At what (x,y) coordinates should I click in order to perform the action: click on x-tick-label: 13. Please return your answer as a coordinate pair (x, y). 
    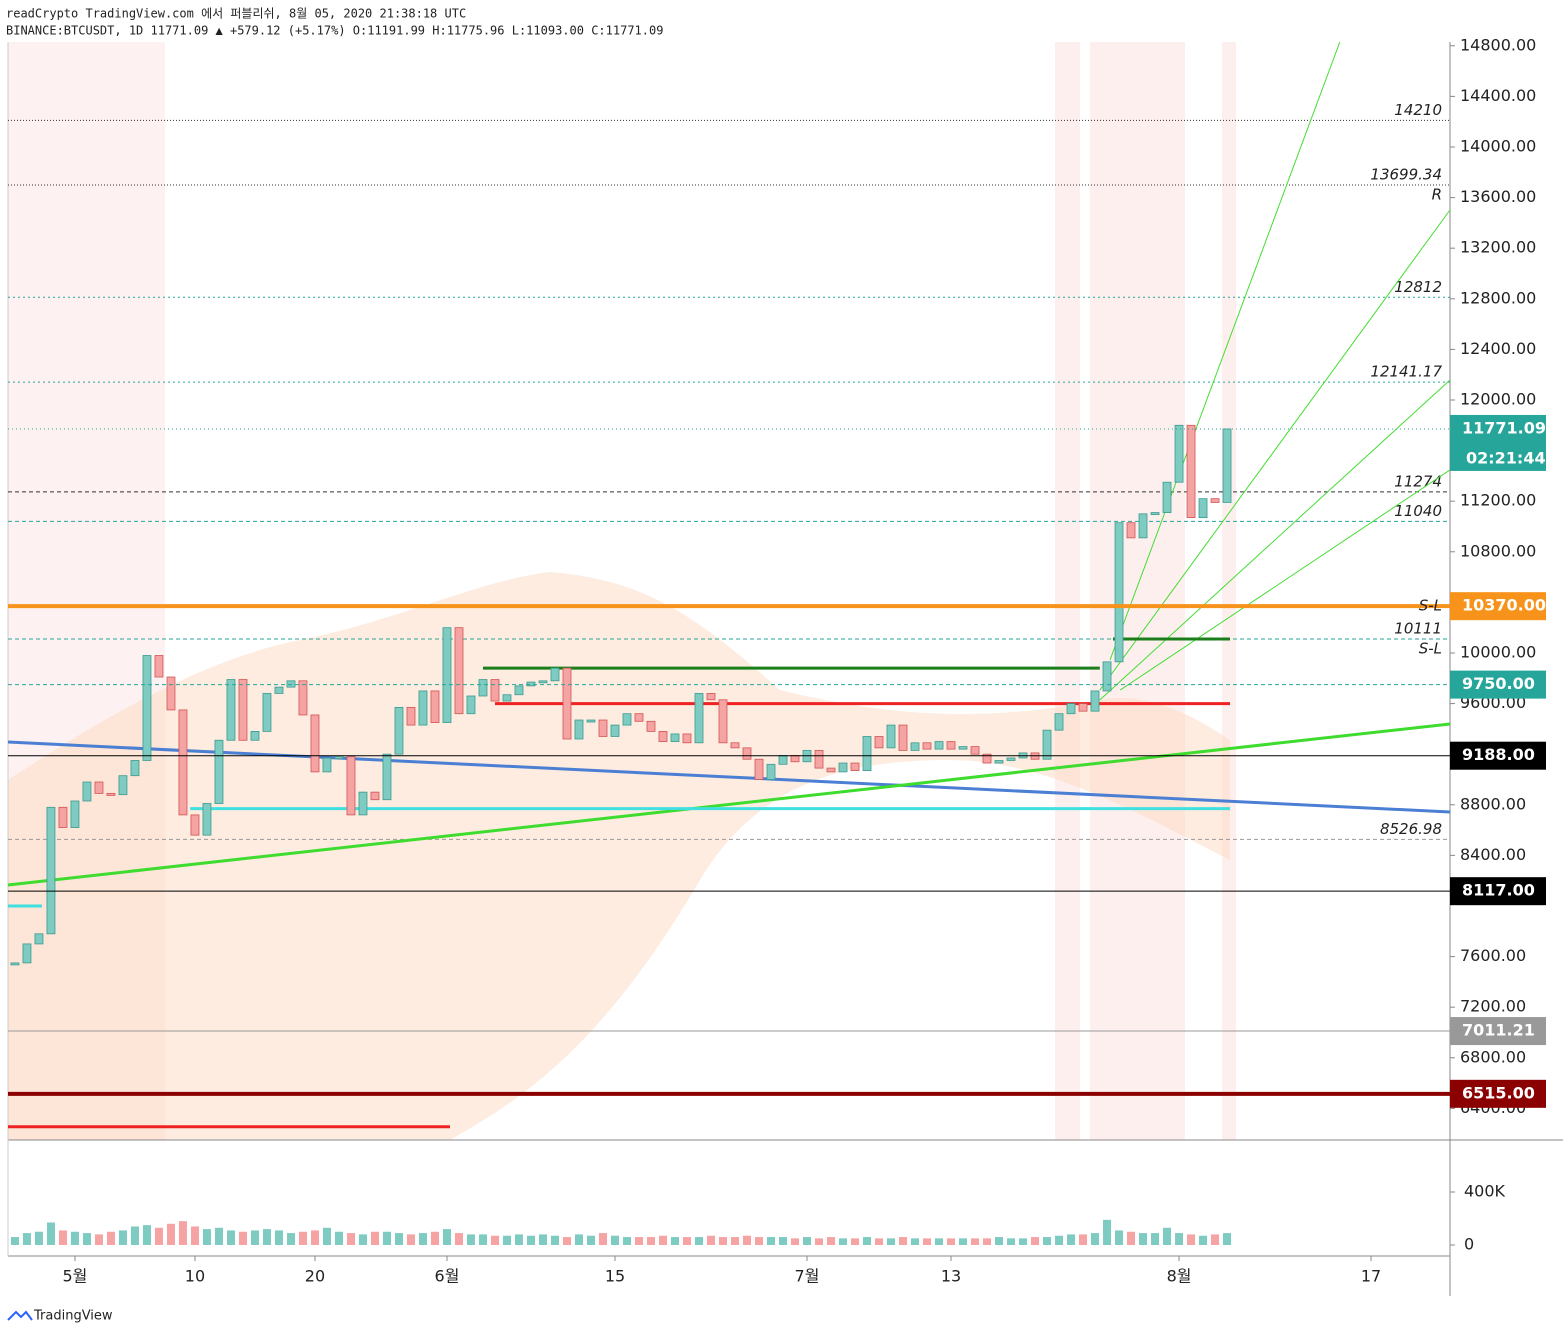
    Looking at the image, I should click on (951, 1276).